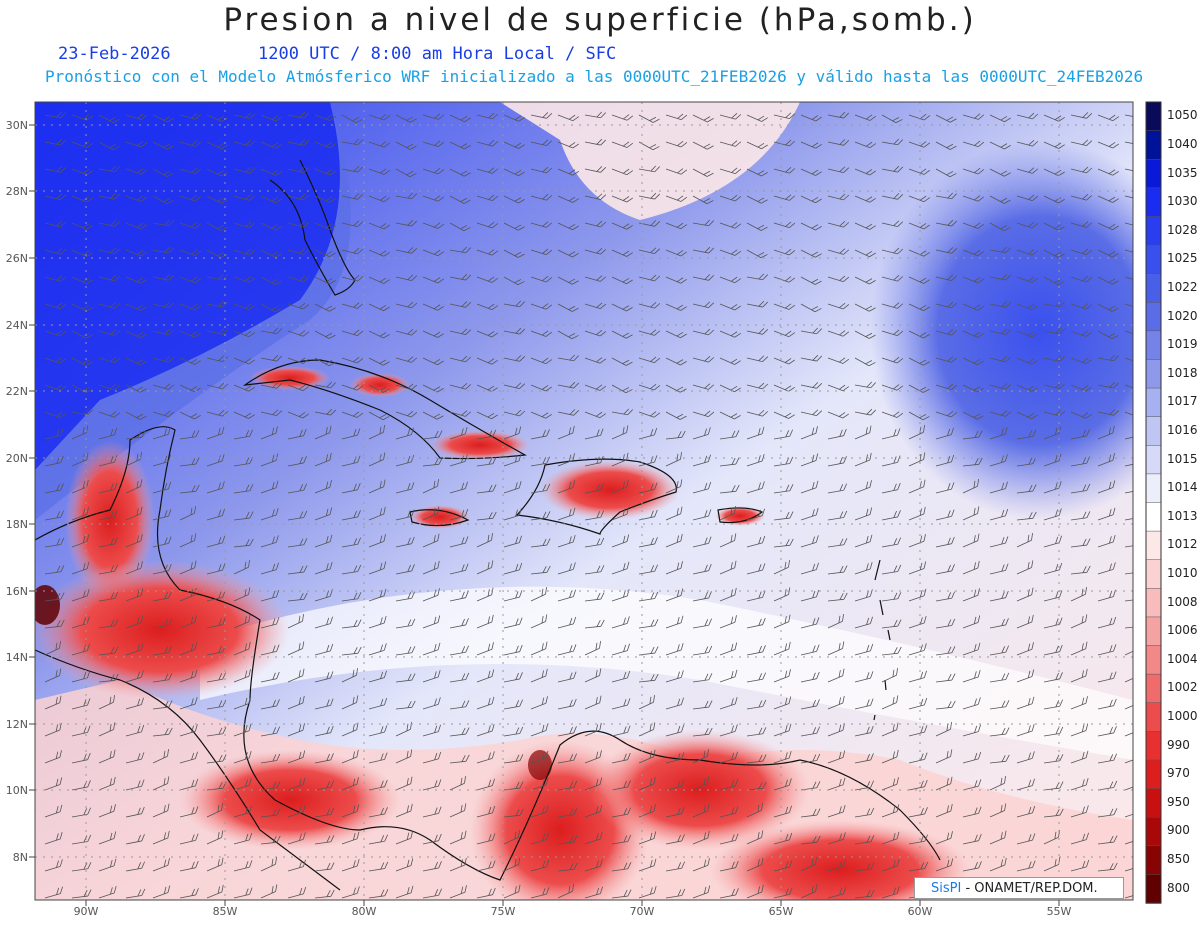 This screenshot has width=1200, height=927. I want to click on high-pressure-nw, so click(187, 286).